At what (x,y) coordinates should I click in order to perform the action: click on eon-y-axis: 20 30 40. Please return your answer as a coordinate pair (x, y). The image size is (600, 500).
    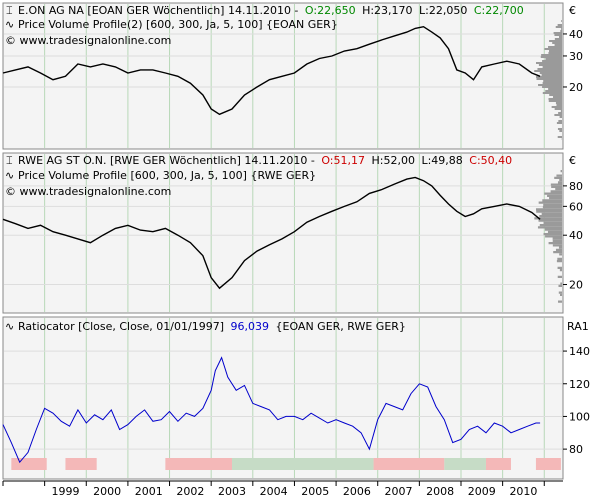
    Looking at the image, I should click on (573, 61).